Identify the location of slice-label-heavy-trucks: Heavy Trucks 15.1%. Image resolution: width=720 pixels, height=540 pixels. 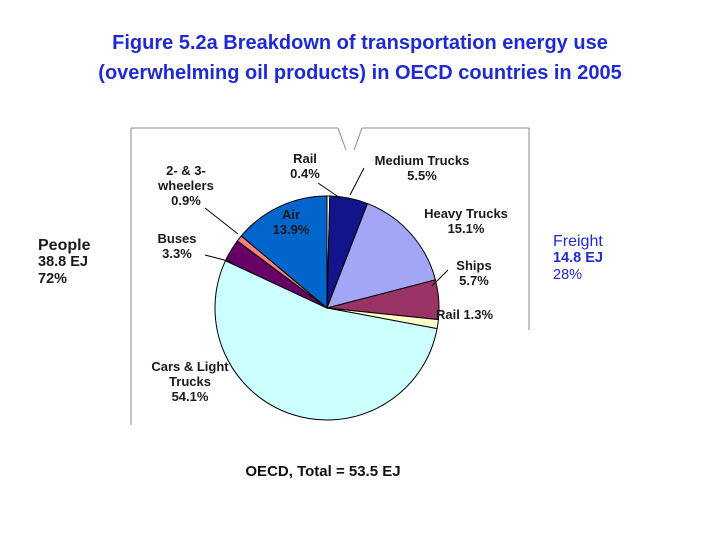
(466, 221).